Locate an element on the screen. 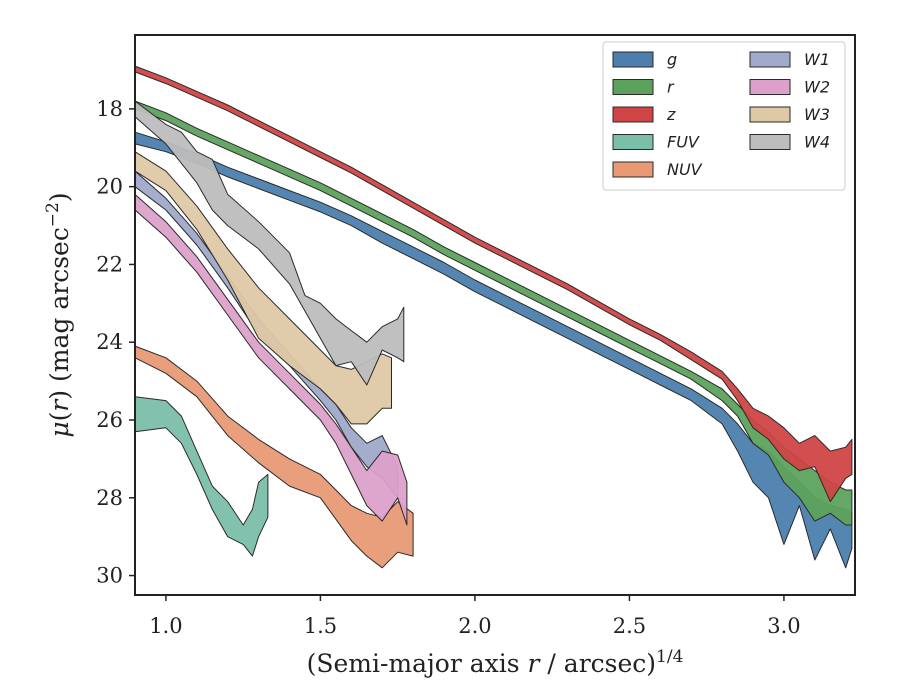 Image resolution: width=900 pixels, height=700 pixels. x-tick-label: 1.5 is located at coordinates (320, 626).